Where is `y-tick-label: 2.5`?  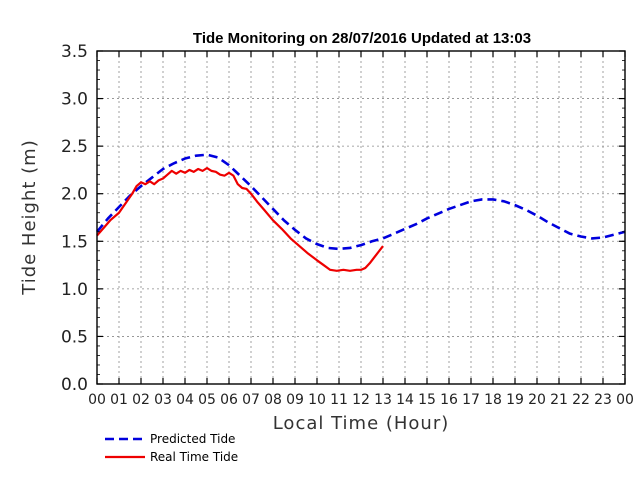
y-tick-label: 2.5 is located at coordinates (74, 147).